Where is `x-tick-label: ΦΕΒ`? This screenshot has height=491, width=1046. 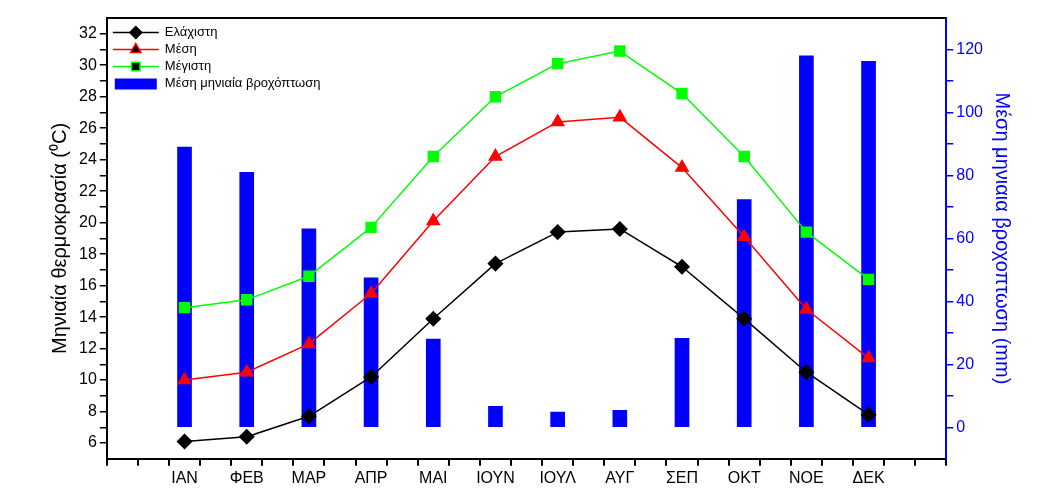
x-tick-label: ΦΕΒ is located at coordinates (246, 477).